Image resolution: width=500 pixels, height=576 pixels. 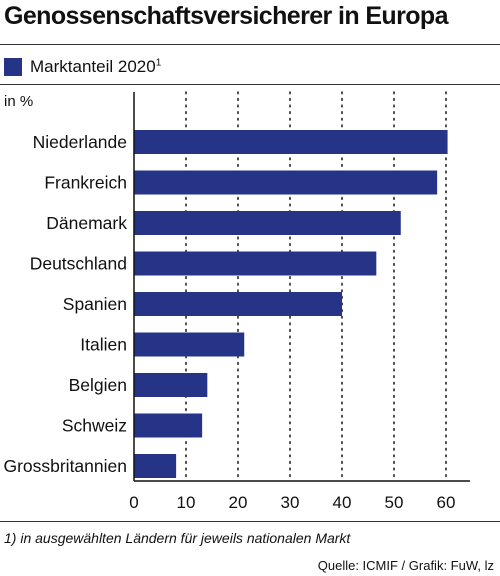 I want to click on category-label: Schweiz, so click(x=94, y=426).